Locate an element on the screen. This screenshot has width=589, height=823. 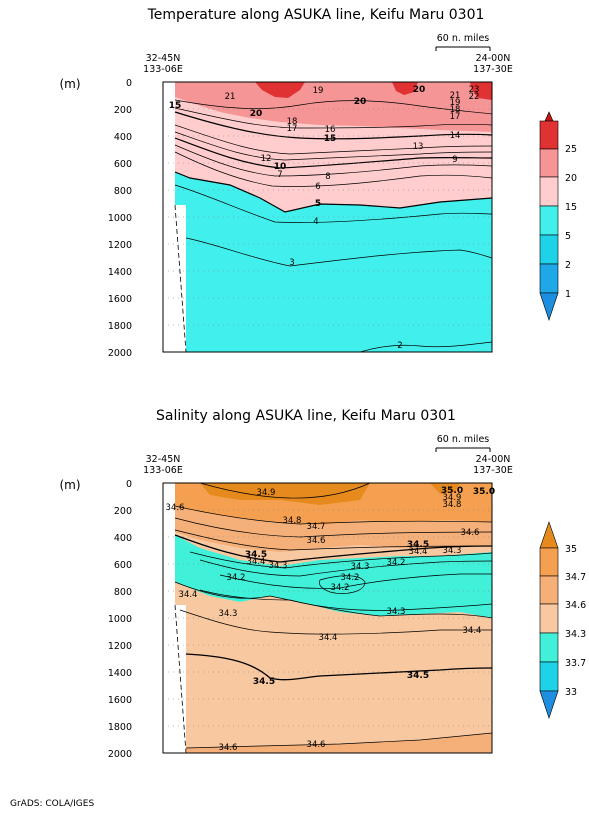
temp-tick-800: 800 is located at coordinates (123, 191).